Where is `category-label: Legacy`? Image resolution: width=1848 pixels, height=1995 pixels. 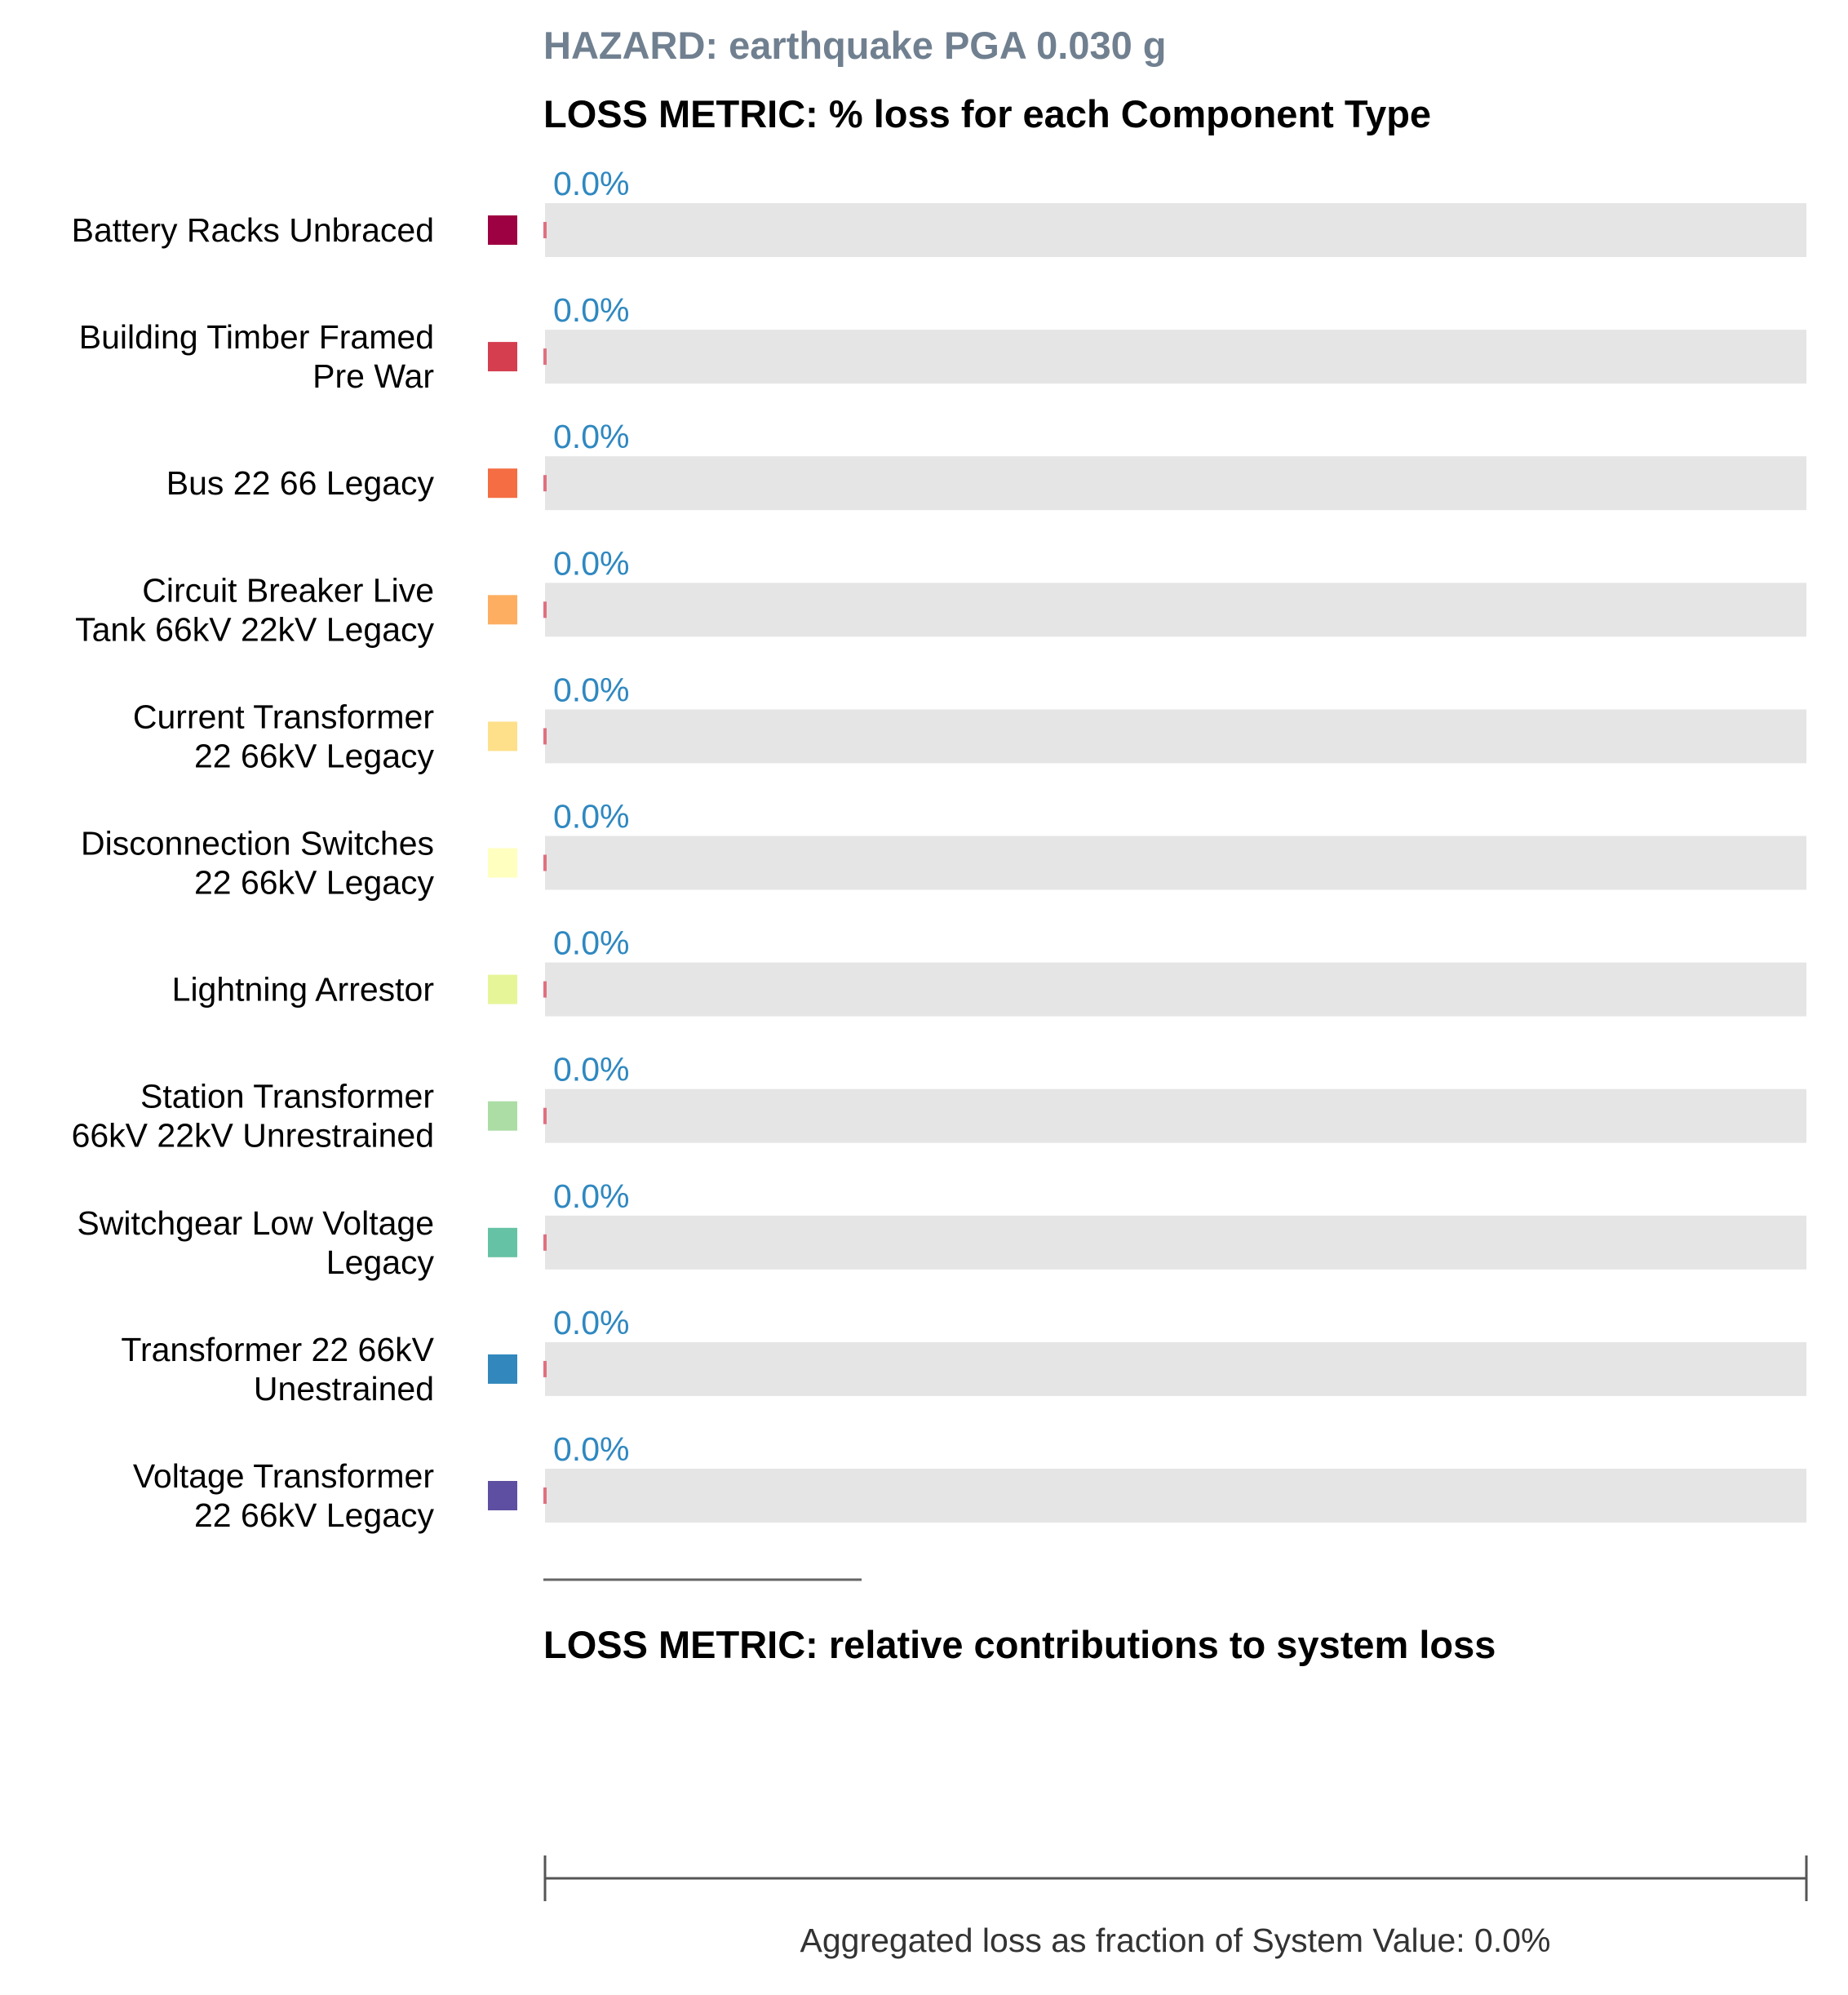
category-label: Legacy is located at coordinates (380, 1262).